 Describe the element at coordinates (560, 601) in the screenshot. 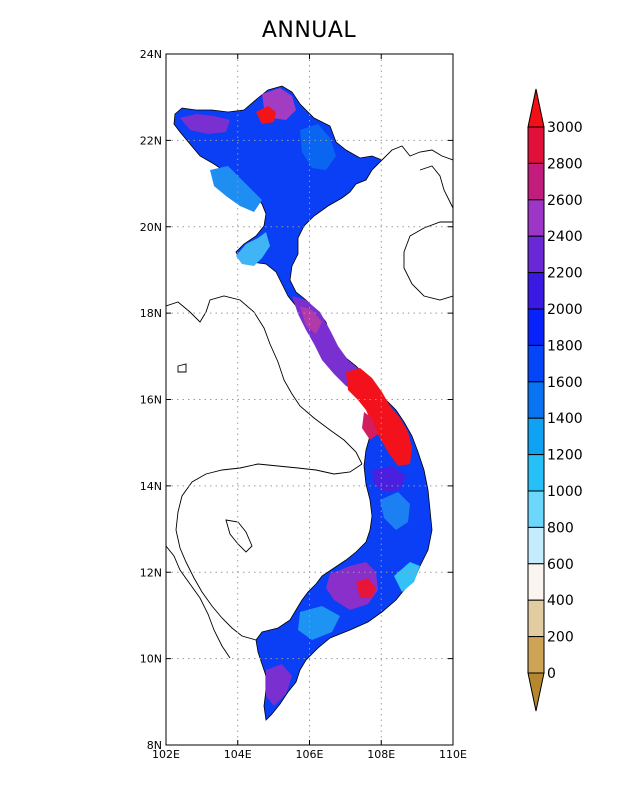

I see `colorbar-label: 400` at that location.